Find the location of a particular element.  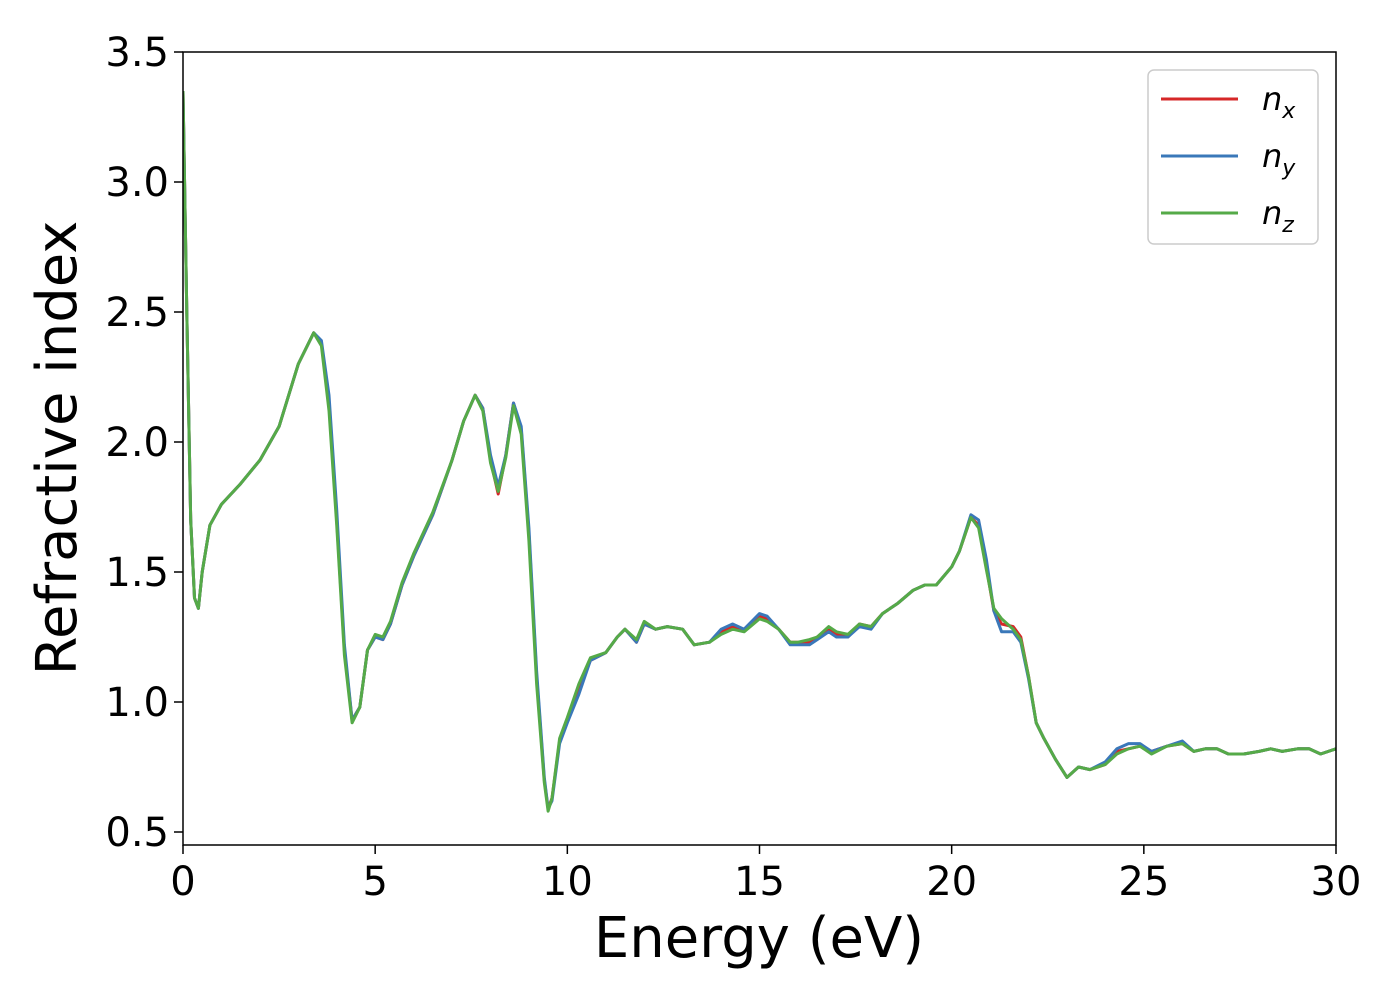

x-tick-label: 0 is located at coordinates (182, 882).